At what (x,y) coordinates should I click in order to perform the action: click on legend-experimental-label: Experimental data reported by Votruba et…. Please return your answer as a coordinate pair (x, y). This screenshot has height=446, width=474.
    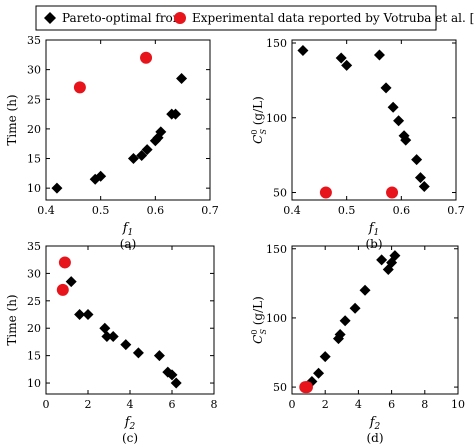
    Looking at the image, I should click on (333, 18).